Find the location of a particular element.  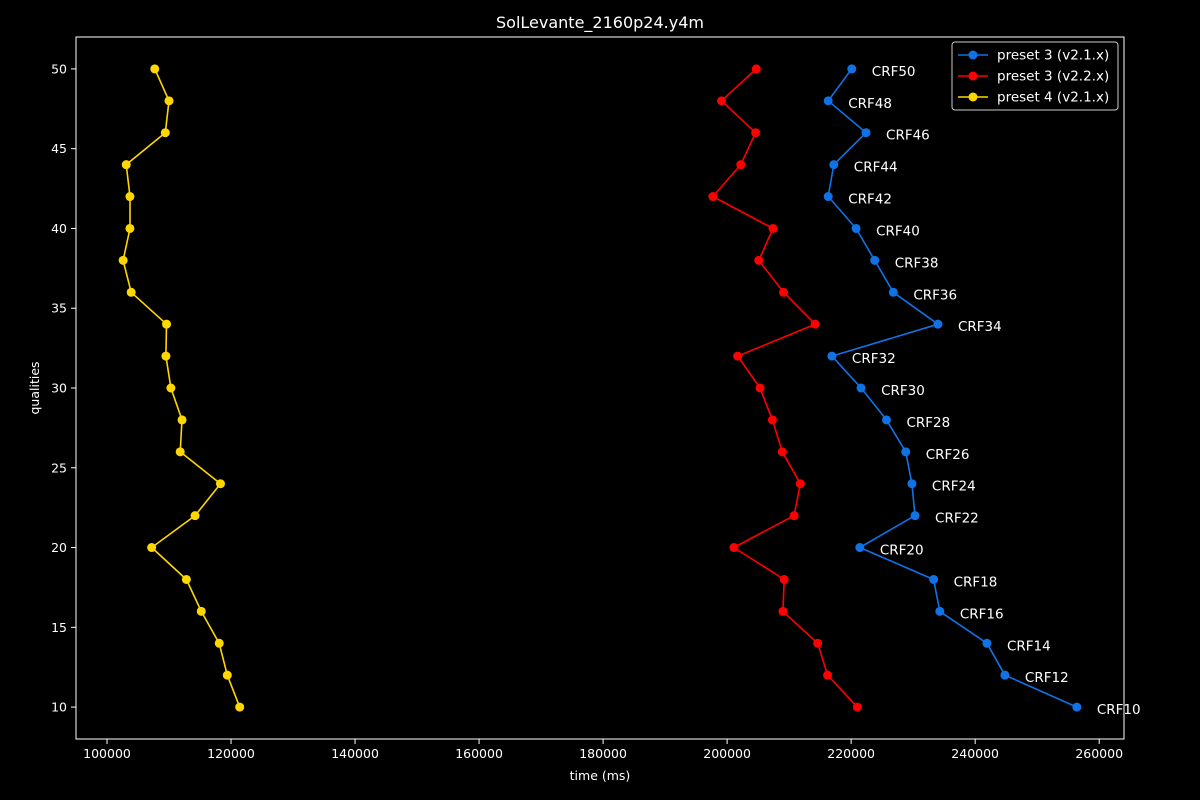

y-tick-label: 50 is located at coordinates (59, 68).